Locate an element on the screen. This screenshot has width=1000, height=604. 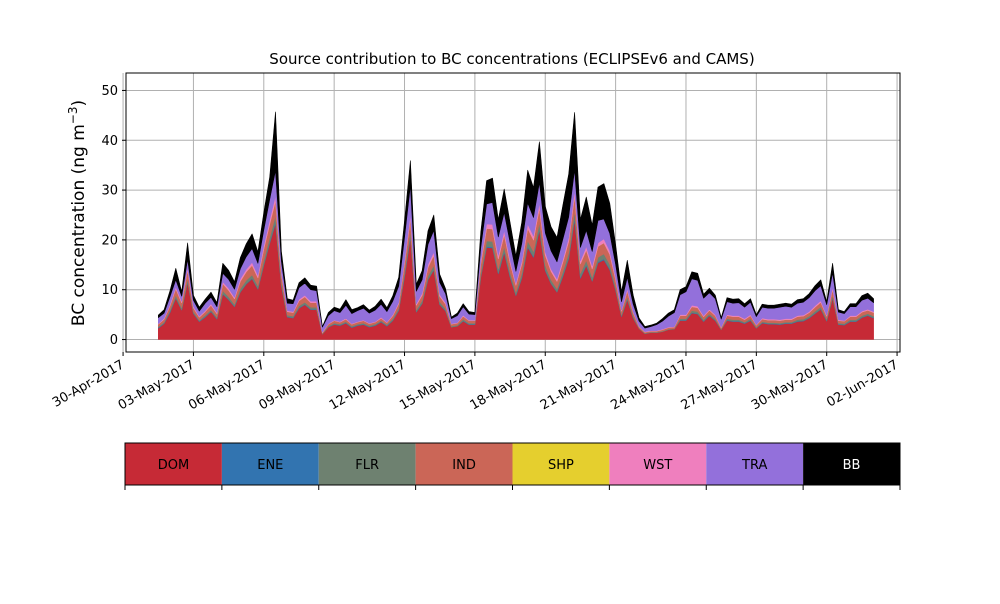
legend-swatch-ind is located at coordinates (464, 464).